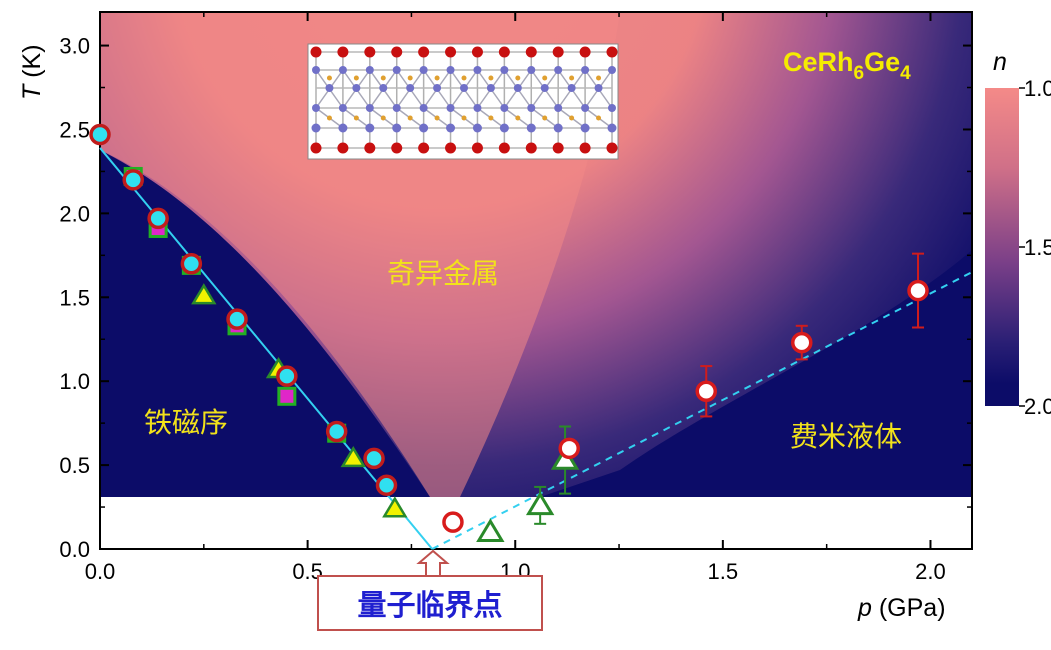 The image size is (1051, 650). Describe the element at coordinates (74, 129) in the screenshot. I see `y-tick-label: 2.5` at that location.